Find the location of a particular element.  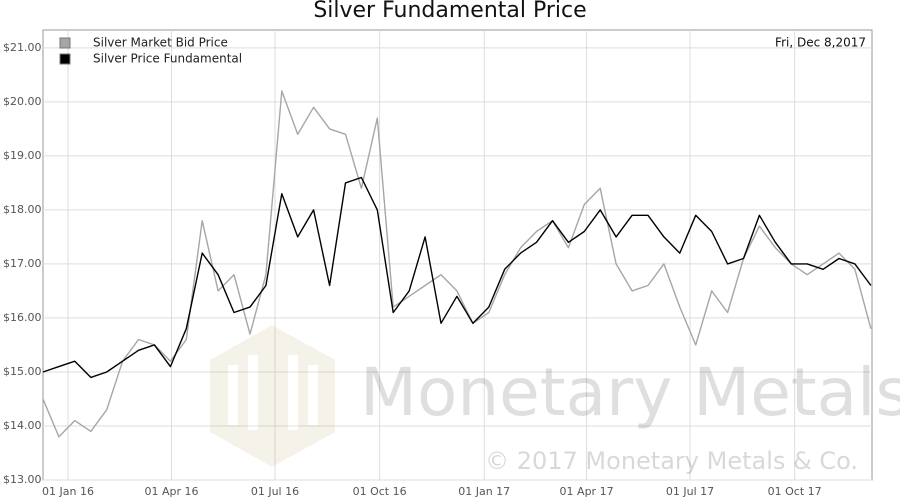

y-tick-label: $18.00 is located at coordinates (22, 209).